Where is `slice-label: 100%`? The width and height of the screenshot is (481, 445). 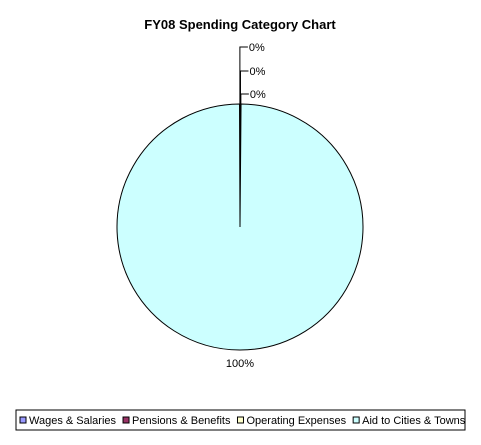 slice-label: 100% is located at coordinates (240, 364).